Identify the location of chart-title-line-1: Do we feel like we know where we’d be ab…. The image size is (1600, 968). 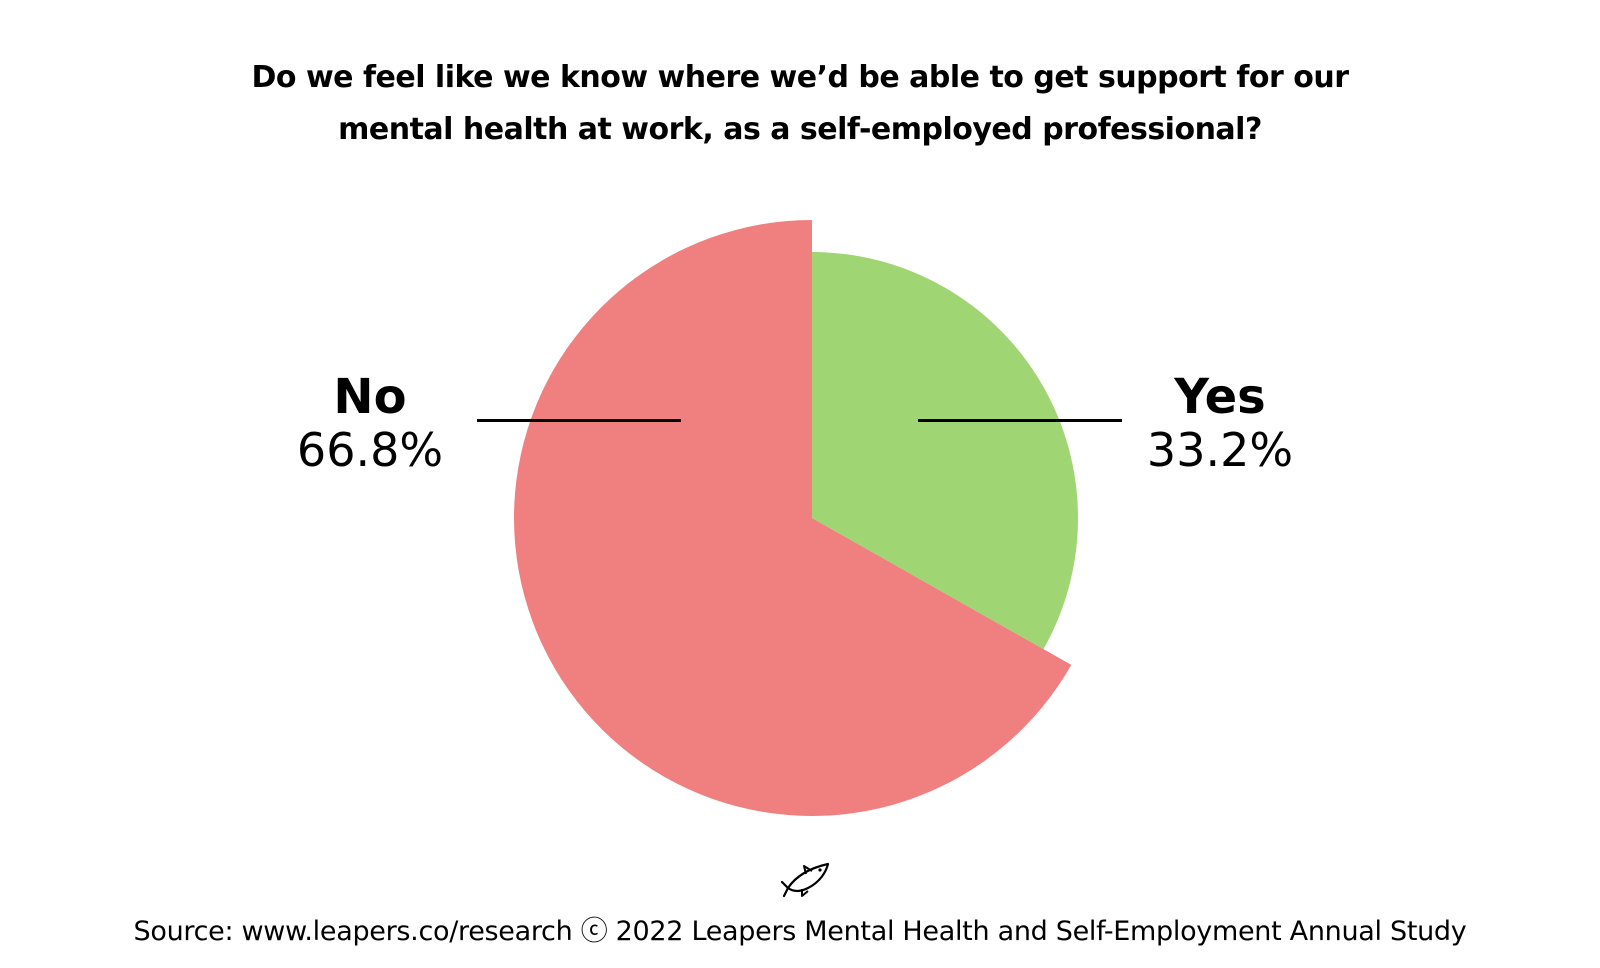
(800, 77).